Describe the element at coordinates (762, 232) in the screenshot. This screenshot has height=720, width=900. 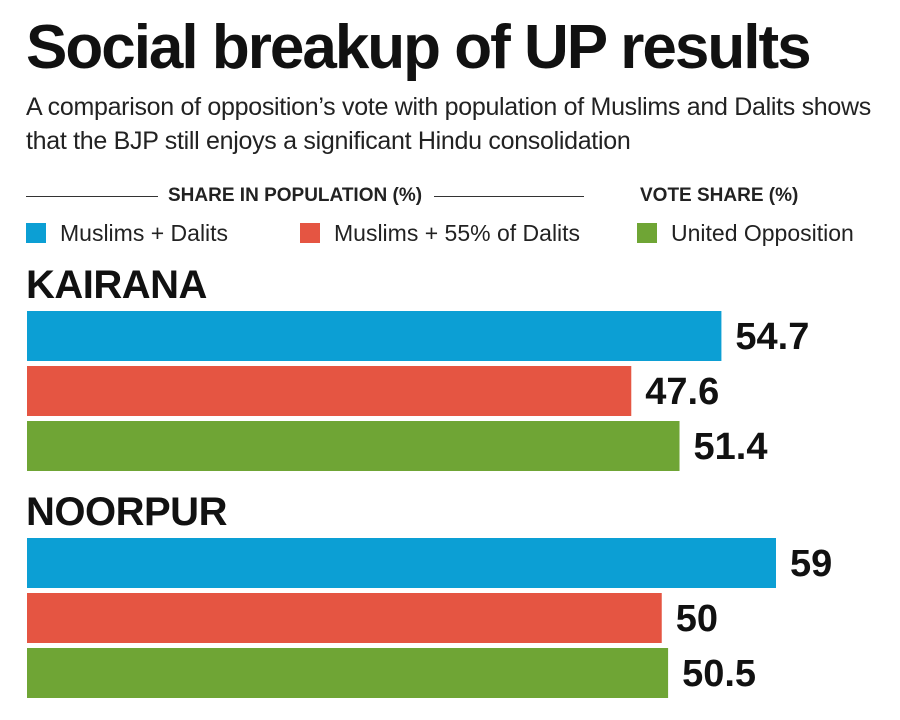
I see `legend-label: United Opposition` at that location.